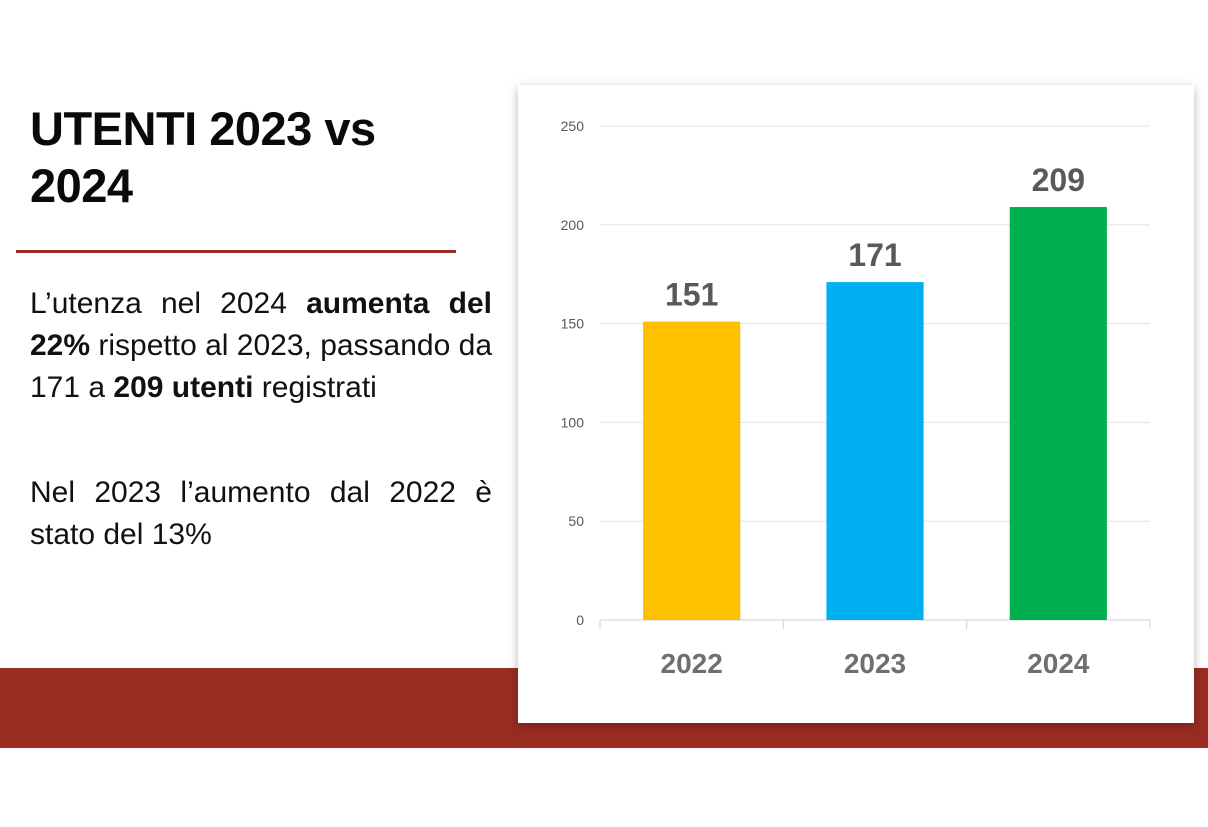 The height and width of the screenshot is (827, 1208). I want to click on bar-2023, so click(875, 451).